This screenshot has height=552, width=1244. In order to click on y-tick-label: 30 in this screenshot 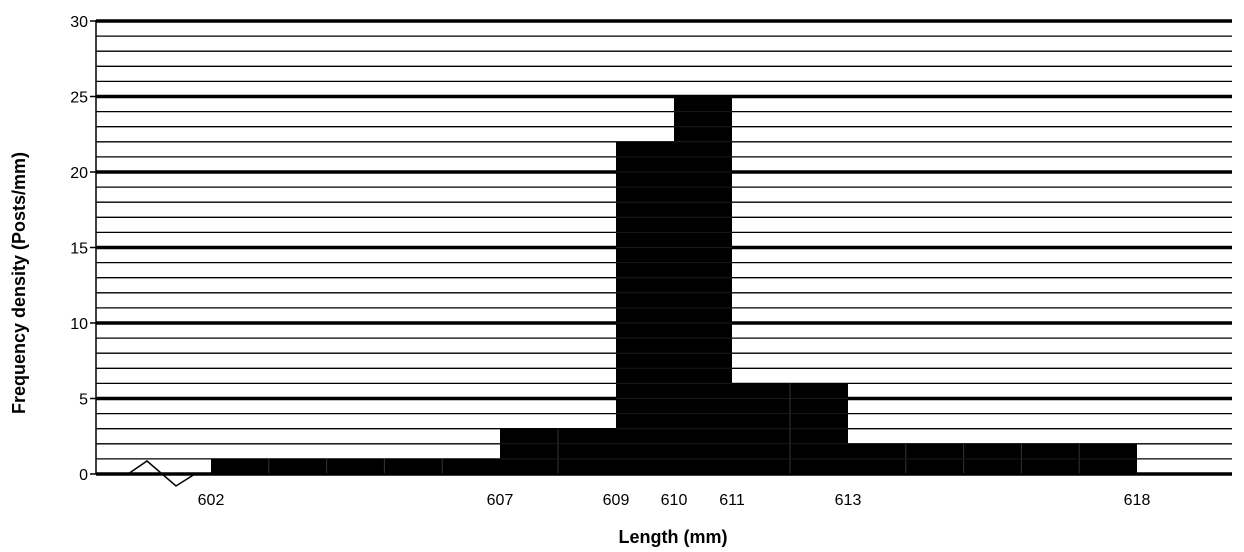, I will do `click(79, 22)`.